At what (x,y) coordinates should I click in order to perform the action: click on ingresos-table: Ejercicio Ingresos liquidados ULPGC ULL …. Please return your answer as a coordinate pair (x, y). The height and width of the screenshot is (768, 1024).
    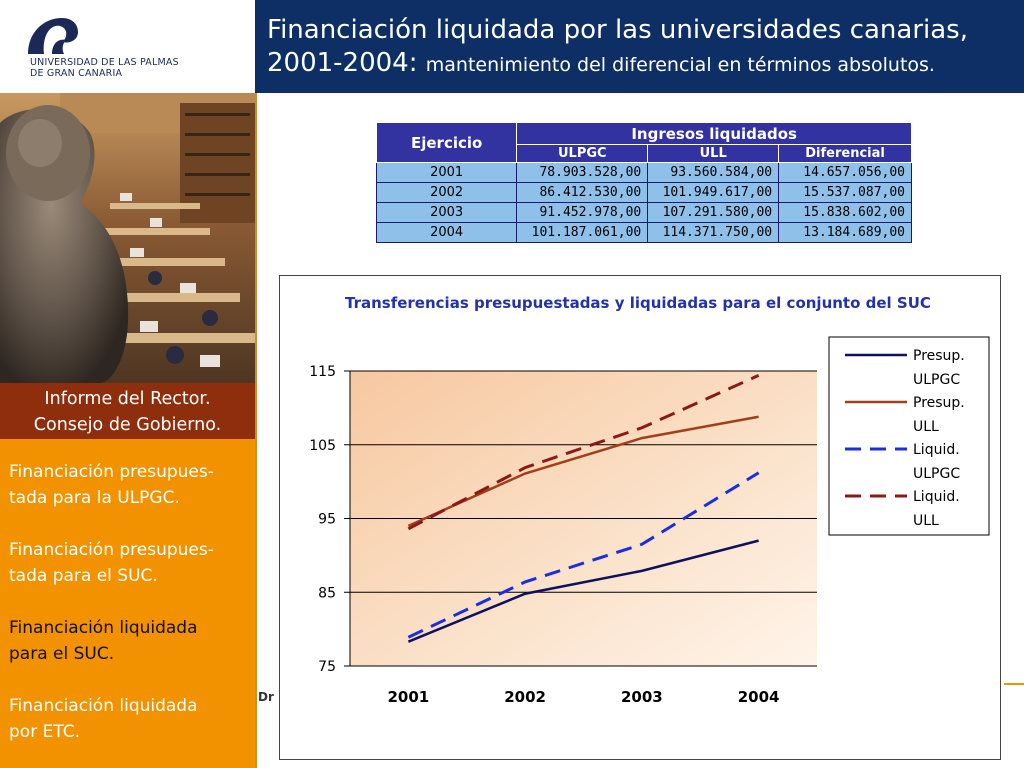
    Looking at the image, I should click on (643, 182).